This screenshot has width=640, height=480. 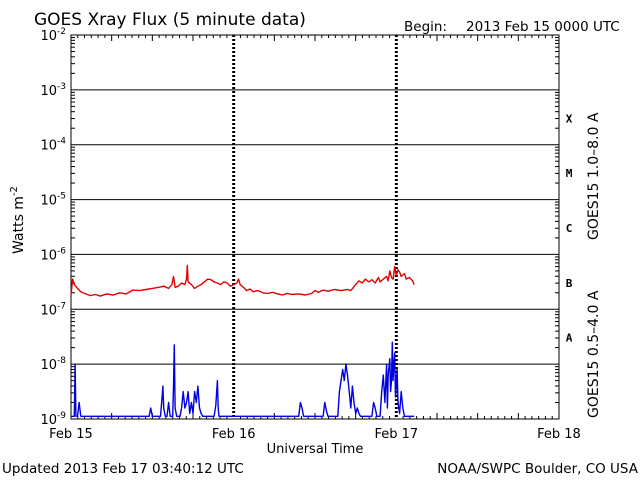 I want to click on flare-class-label: X, so click(x=569, y=118).